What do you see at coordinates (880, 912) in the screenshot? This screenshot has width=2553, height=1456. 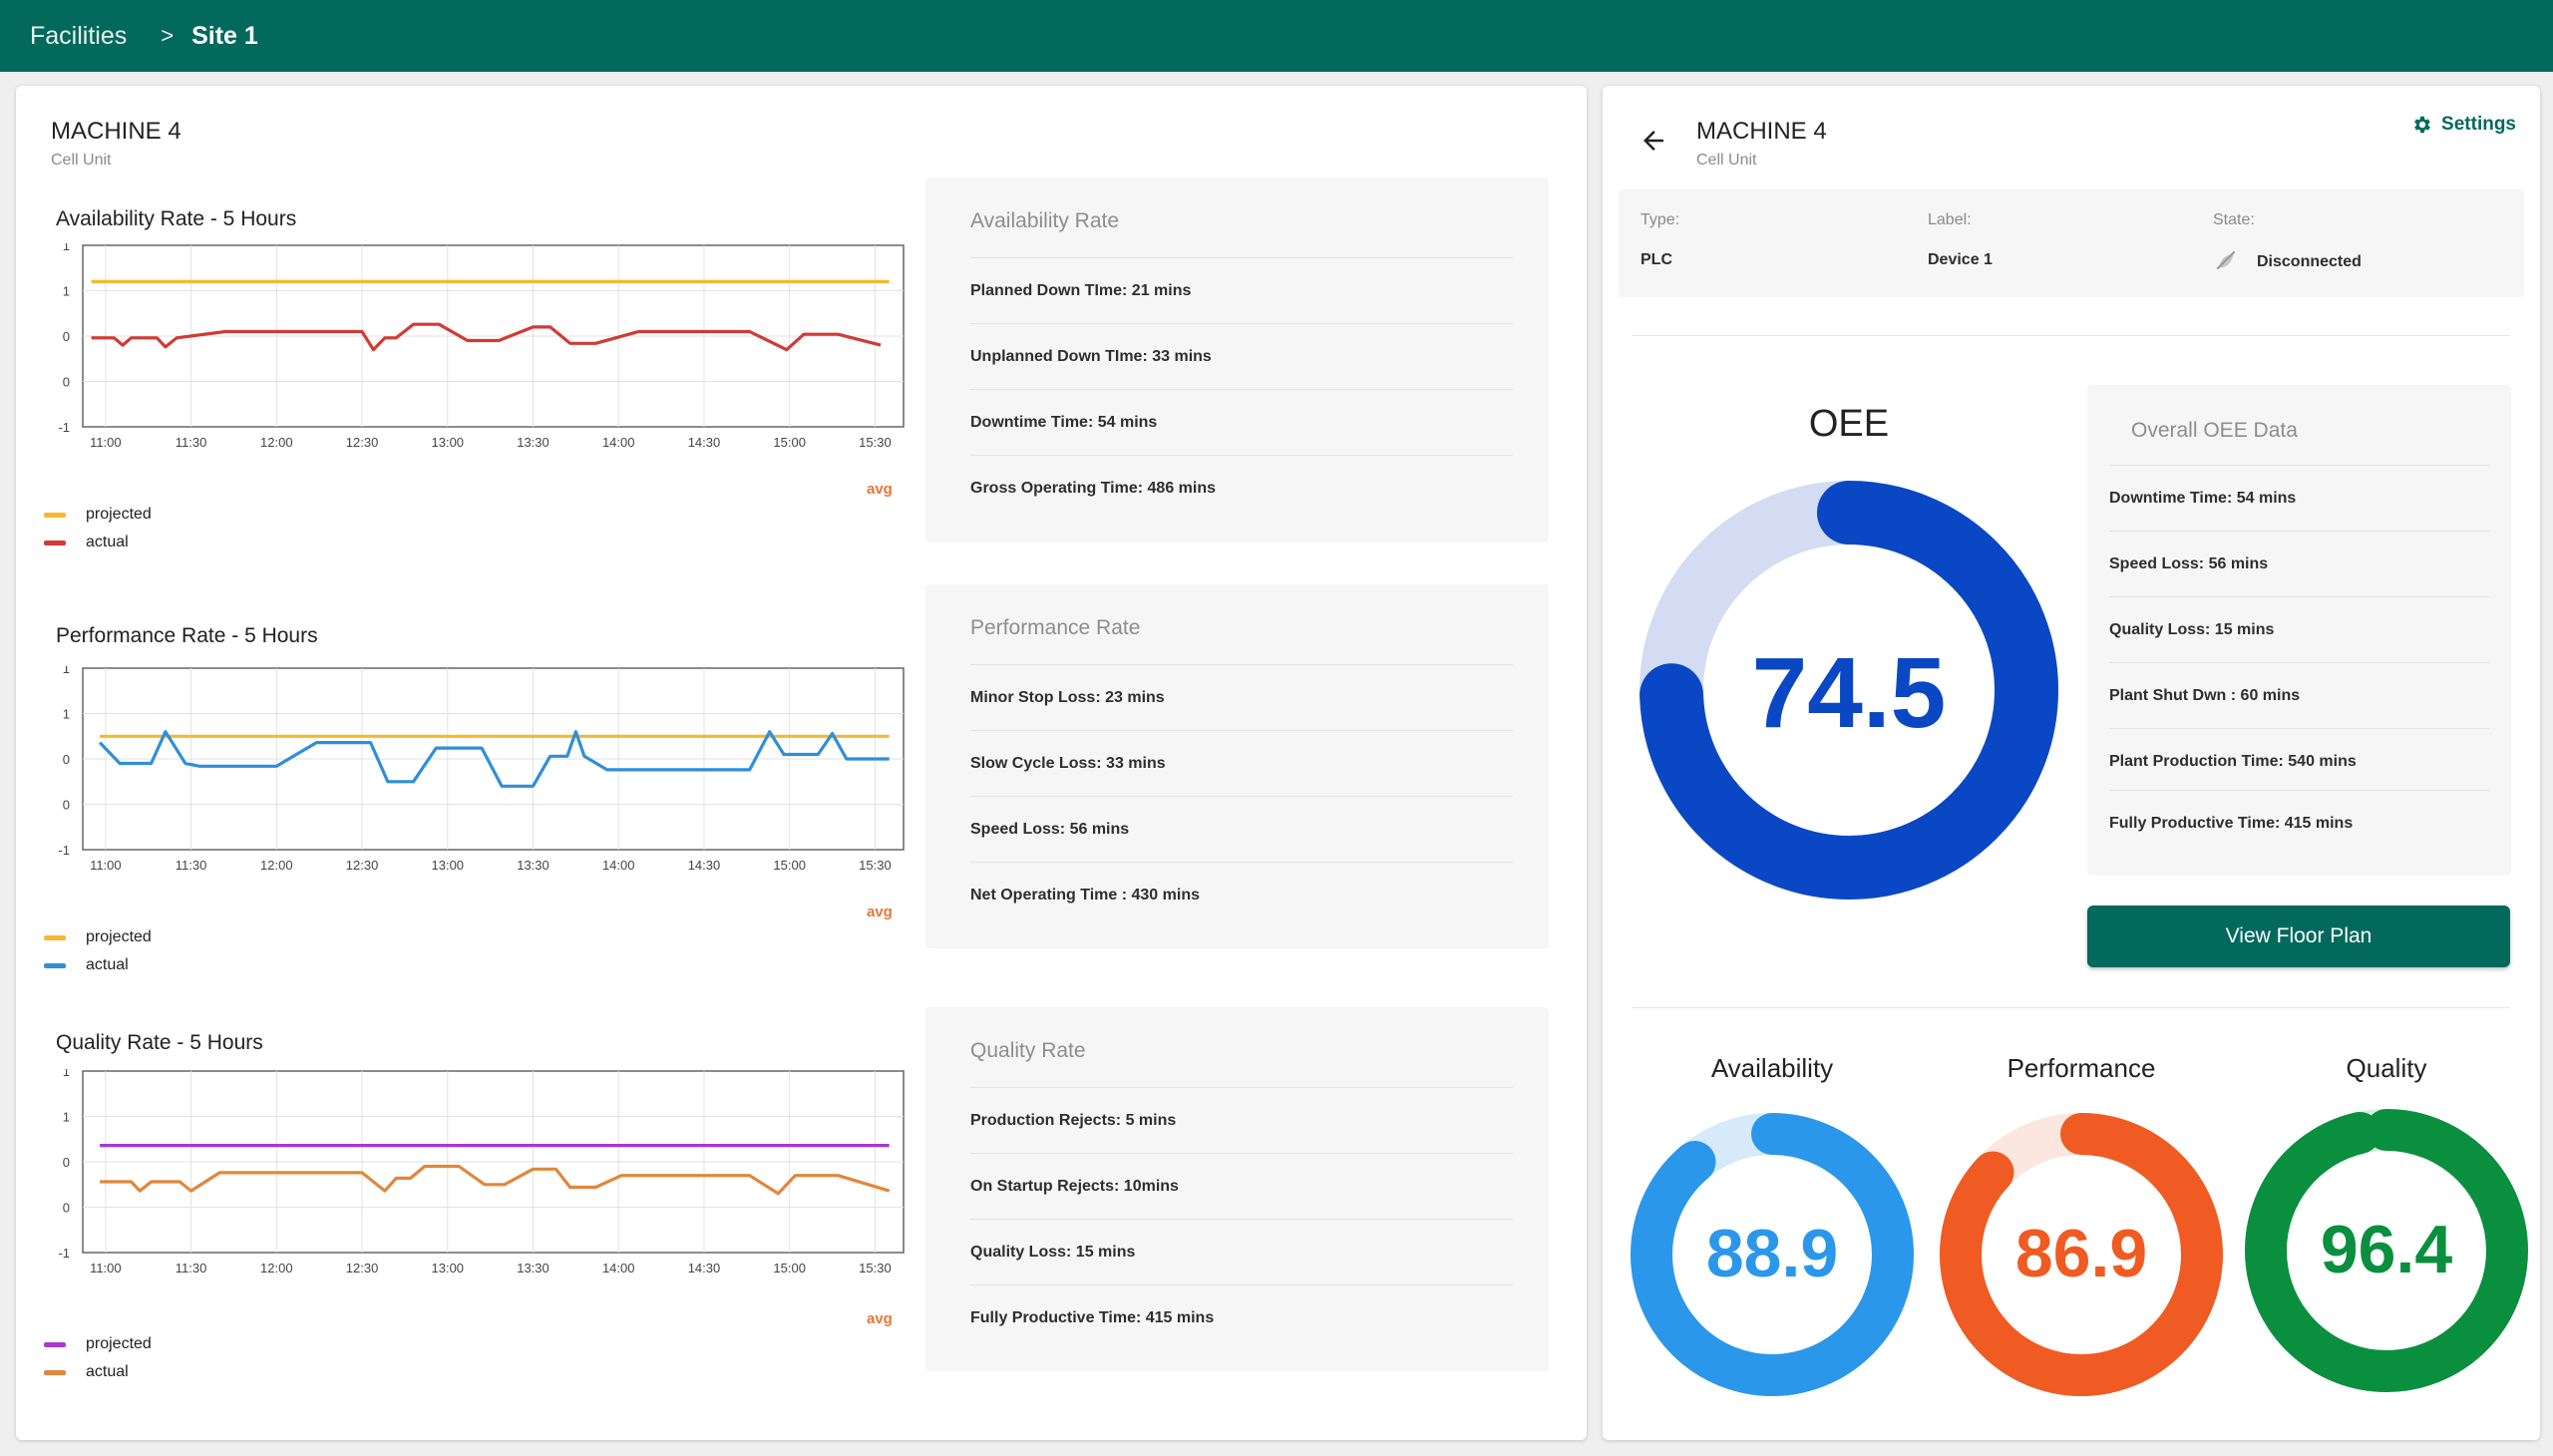 I see `performance-avg-label: avg` at bounding box center [880, 912].